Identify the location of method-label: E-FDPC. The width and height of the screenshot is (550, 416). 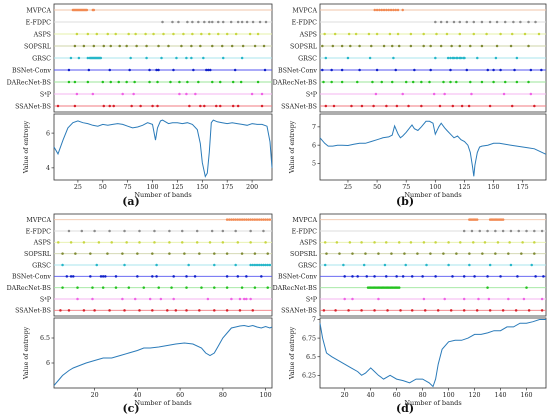
(304, 22).